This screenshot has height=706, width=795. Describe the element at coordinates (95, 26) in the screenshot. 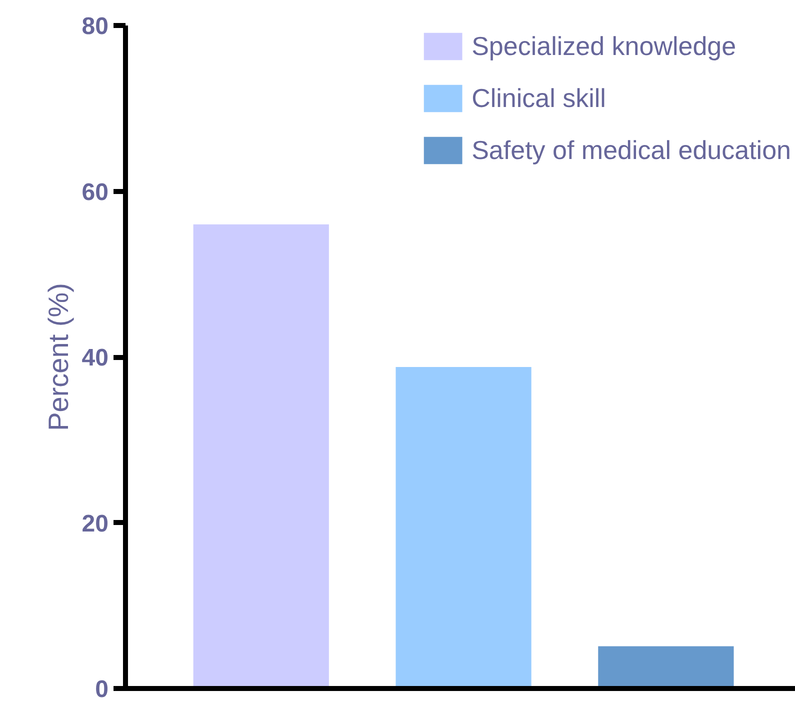

I see `y-tick-label: 80` at that location.